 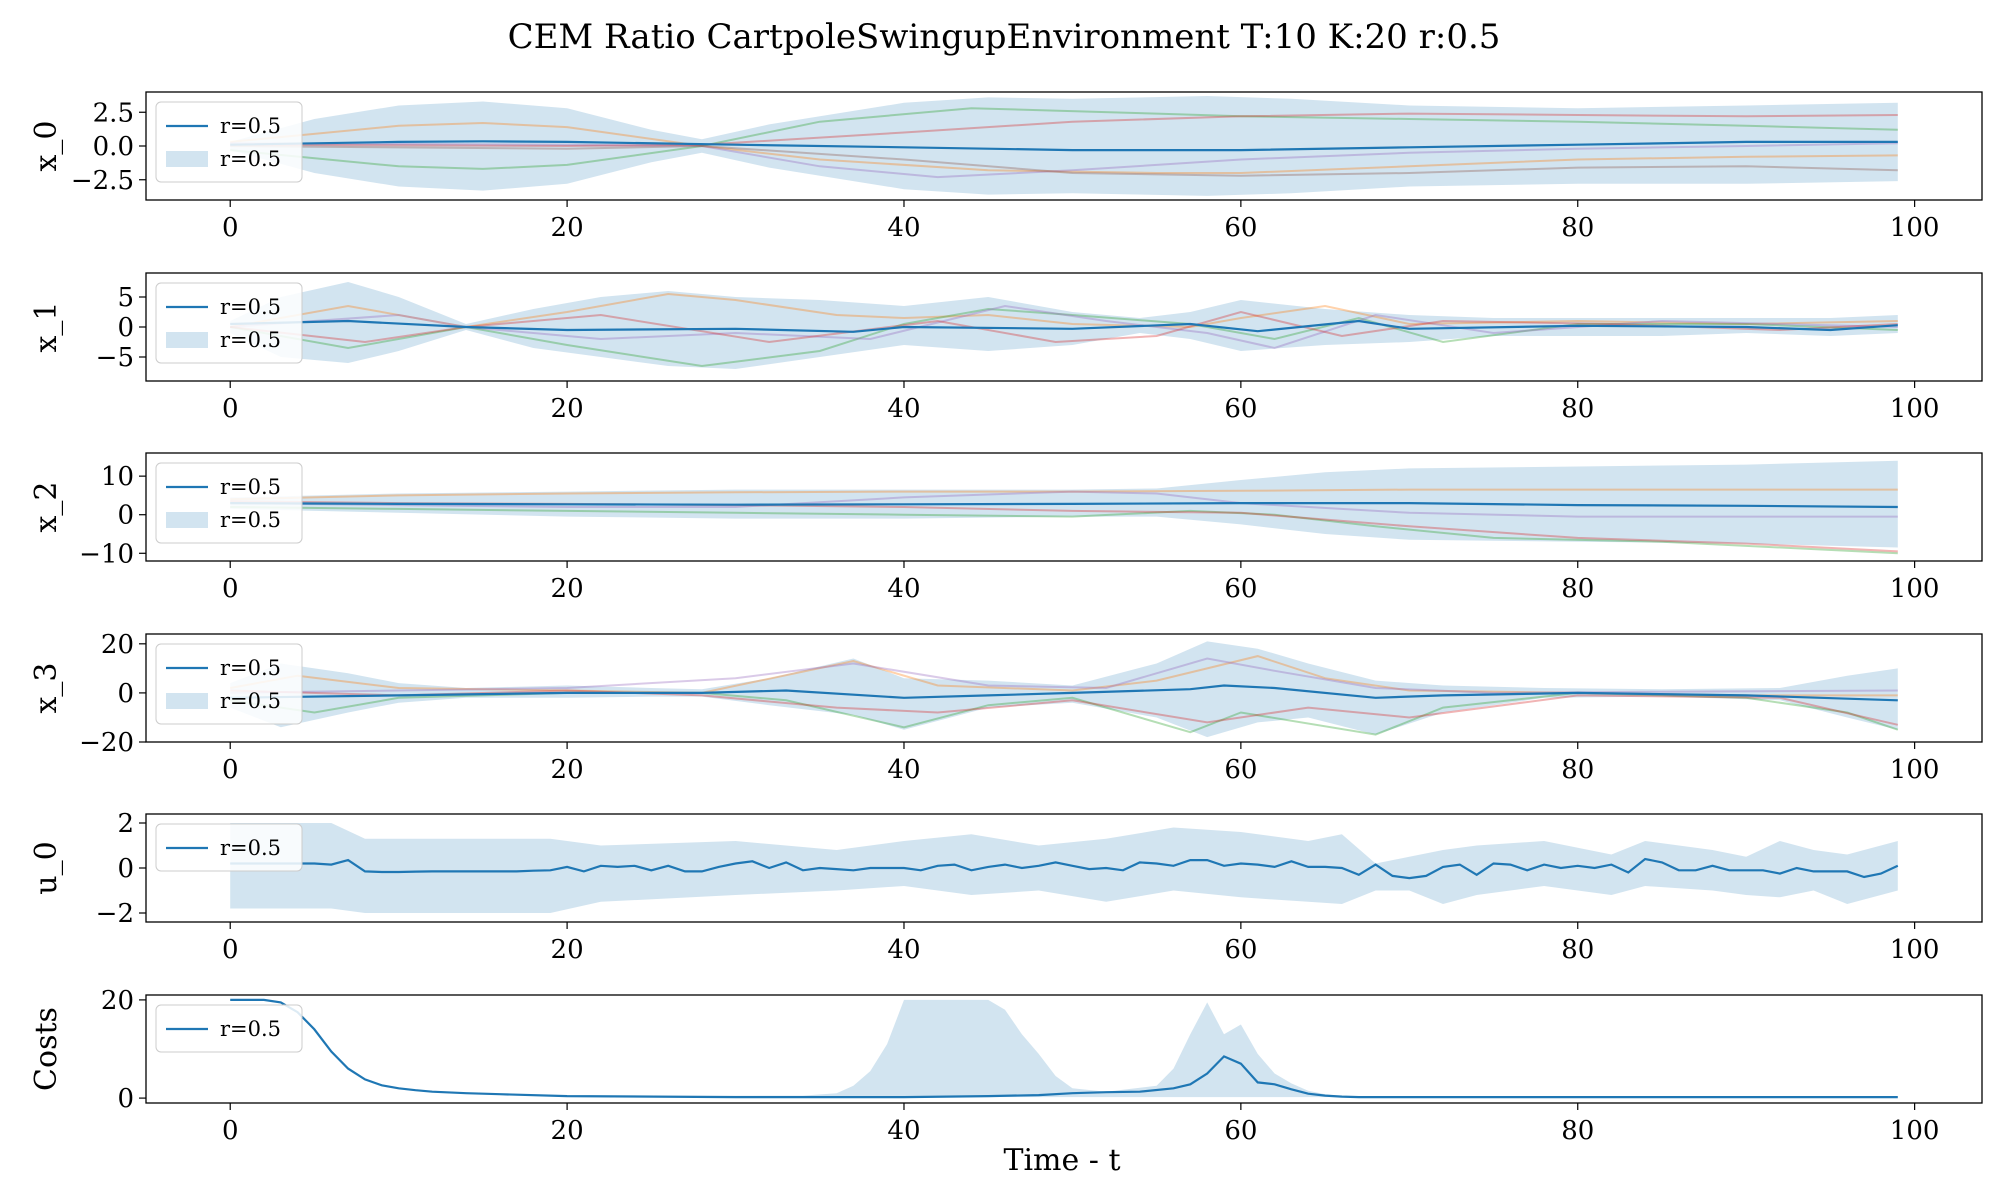 What do you see at coordinates (46, 506) in the screenshot?
I see `y-axis-label: x_2` at bounding box center [46, 506].